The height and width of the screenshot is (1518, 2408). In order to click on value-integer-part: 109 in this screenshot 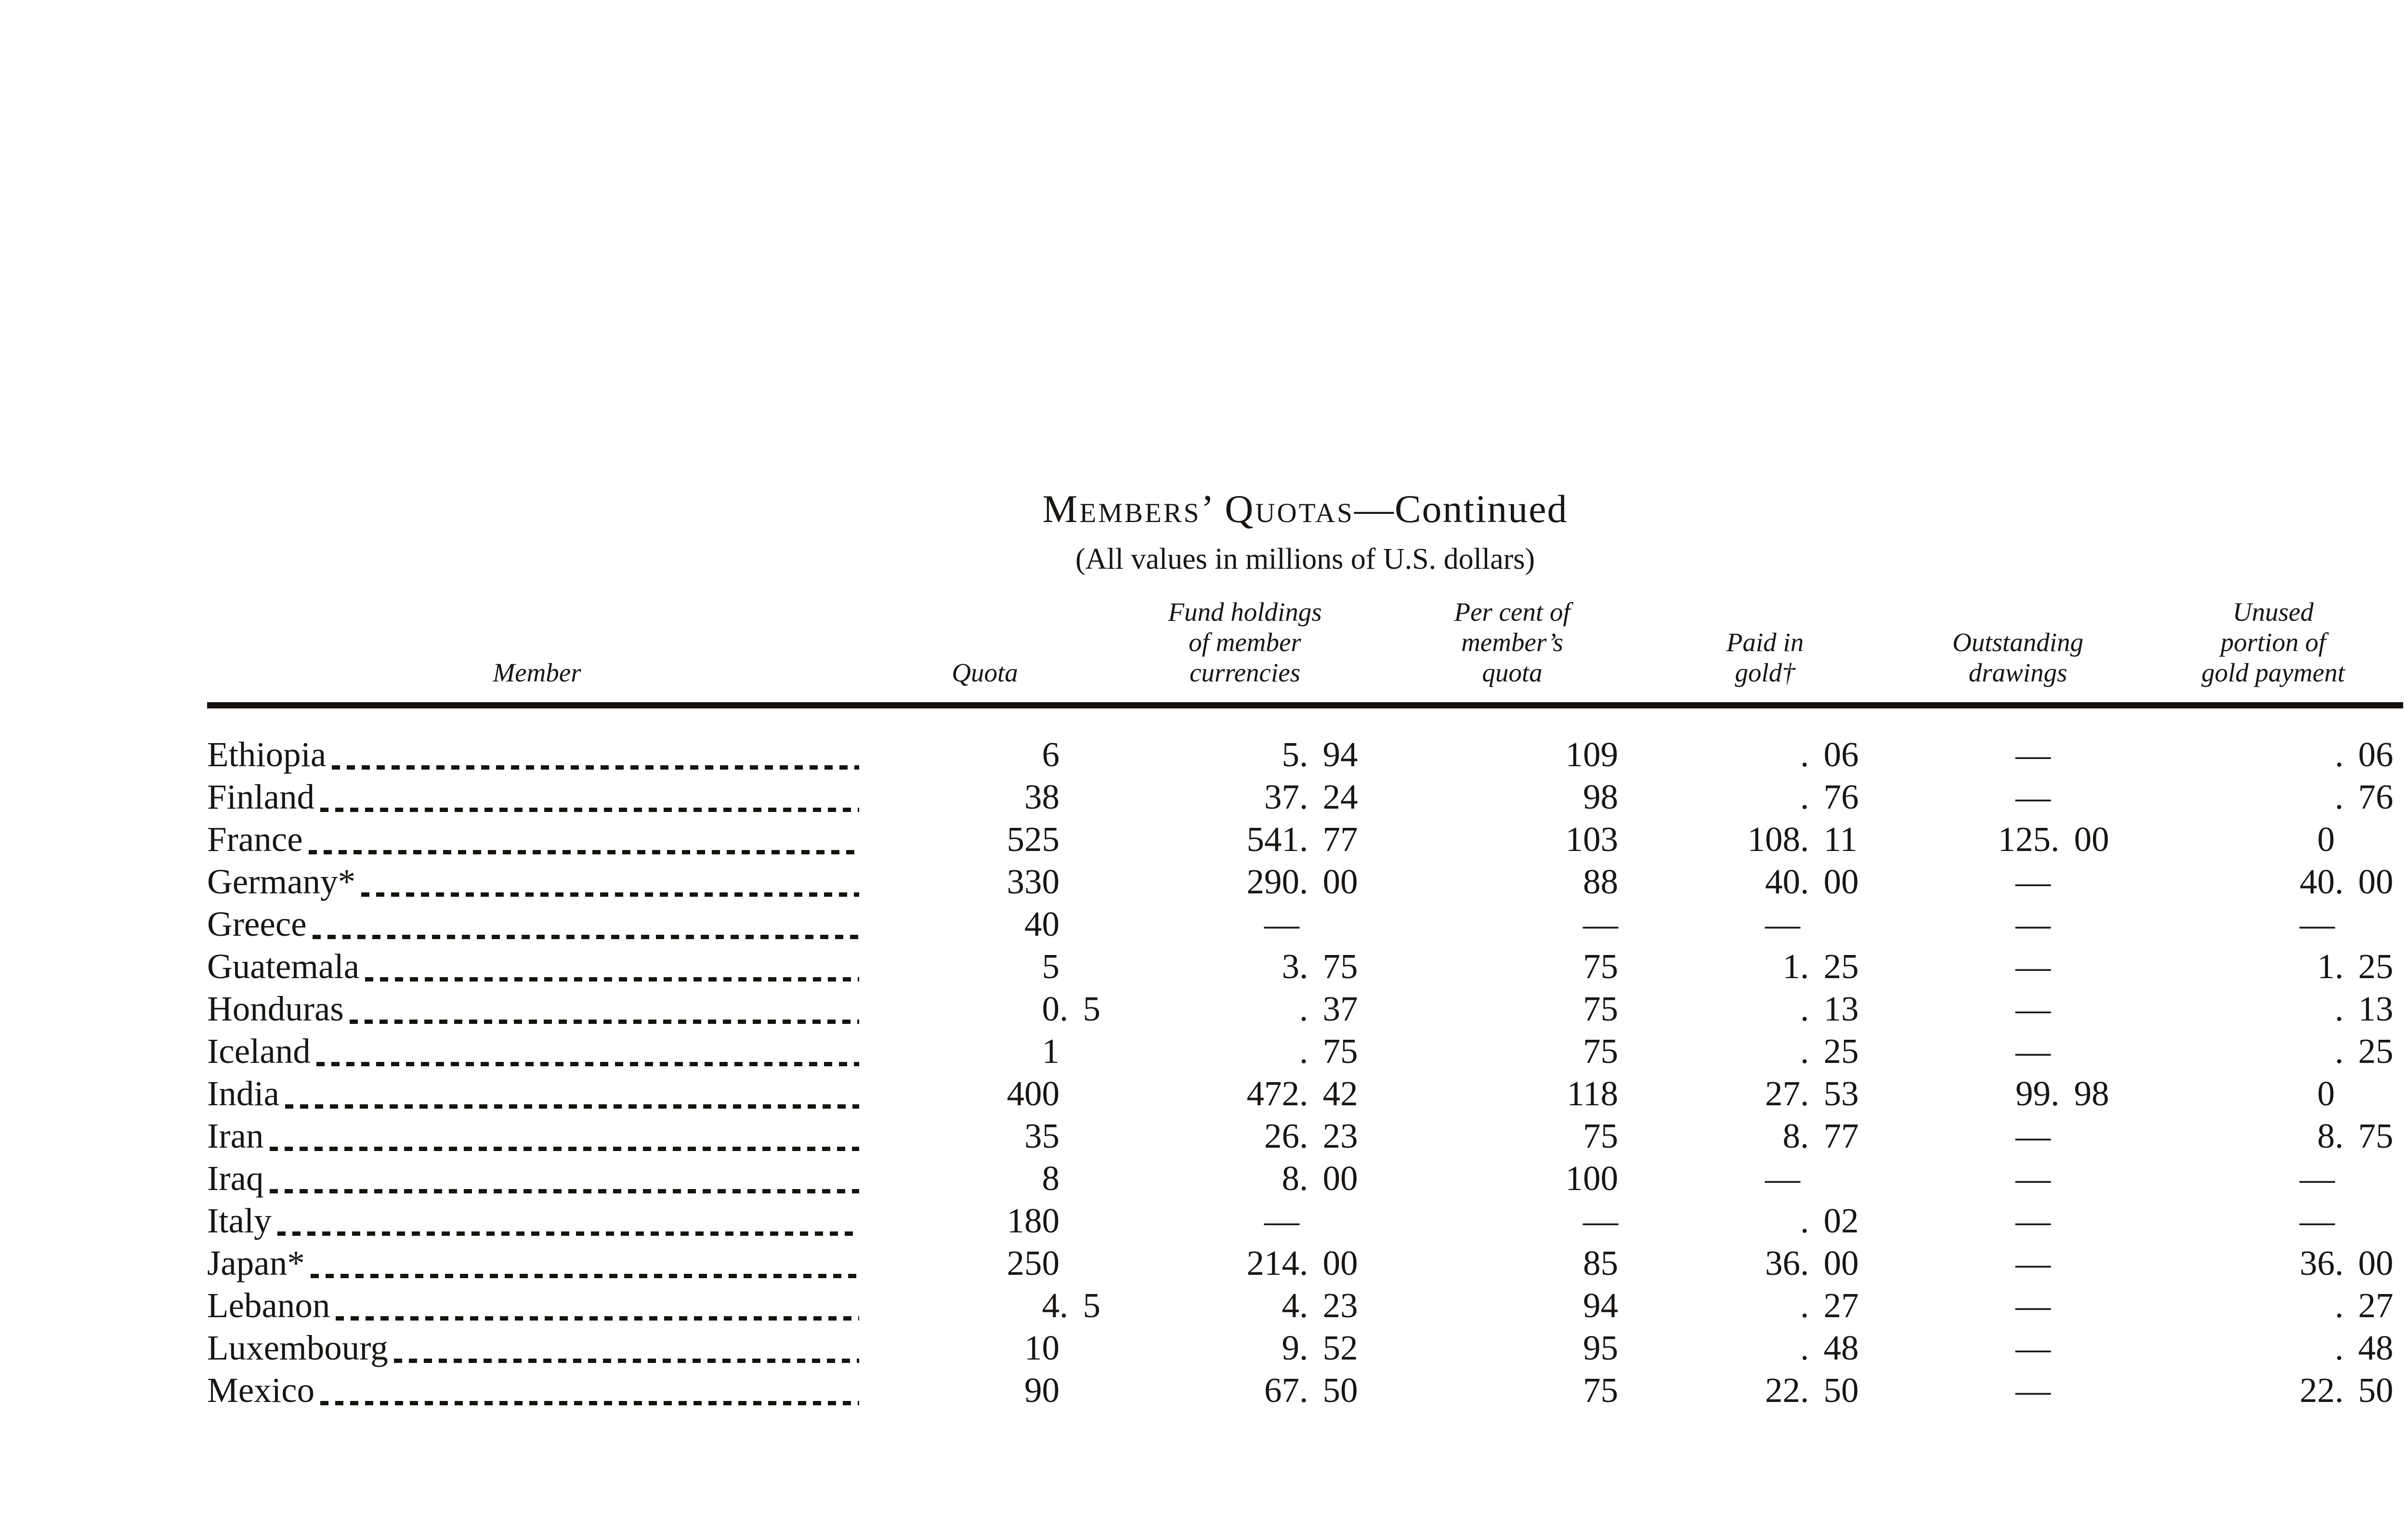, I will do `click(1592, 754)`.